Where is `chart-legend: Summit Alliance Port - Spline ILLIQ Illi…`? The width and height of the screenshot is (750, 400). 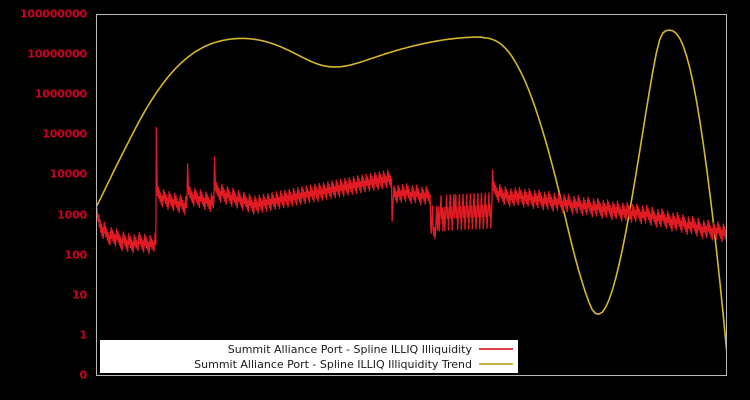
chart-legend: Summit Alliance Port - Spline ILLIQ Illi… is located at coordinates (309, 356).